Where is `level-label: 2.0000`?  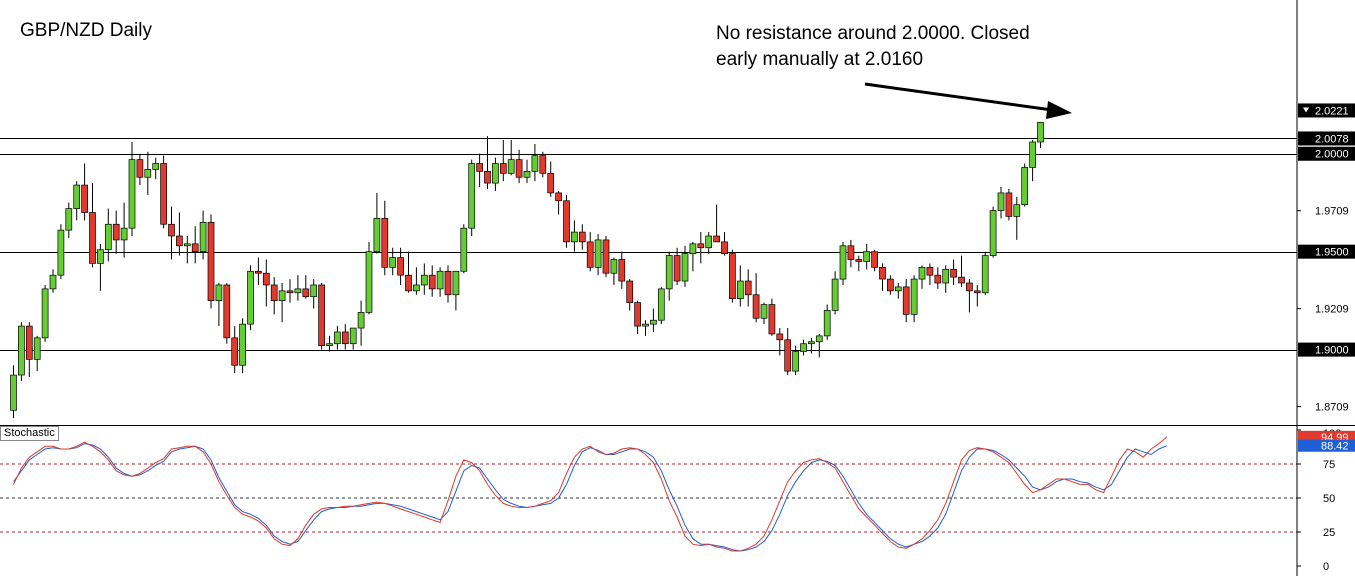
level-label: 2.0000 is located at coordinates (1332, 155).